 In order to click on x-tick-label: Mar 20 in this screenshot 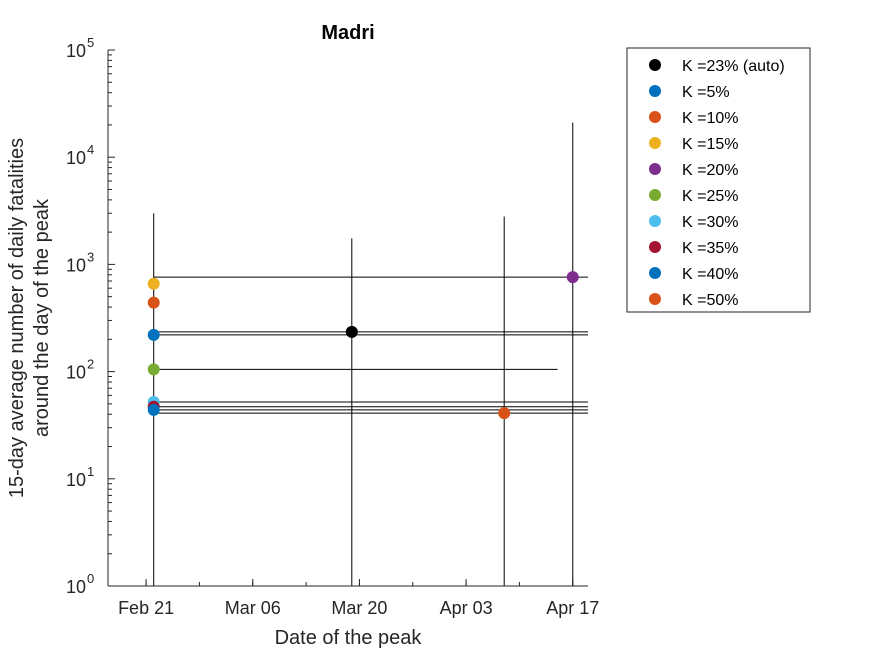, I will do `click(359, 608)`.